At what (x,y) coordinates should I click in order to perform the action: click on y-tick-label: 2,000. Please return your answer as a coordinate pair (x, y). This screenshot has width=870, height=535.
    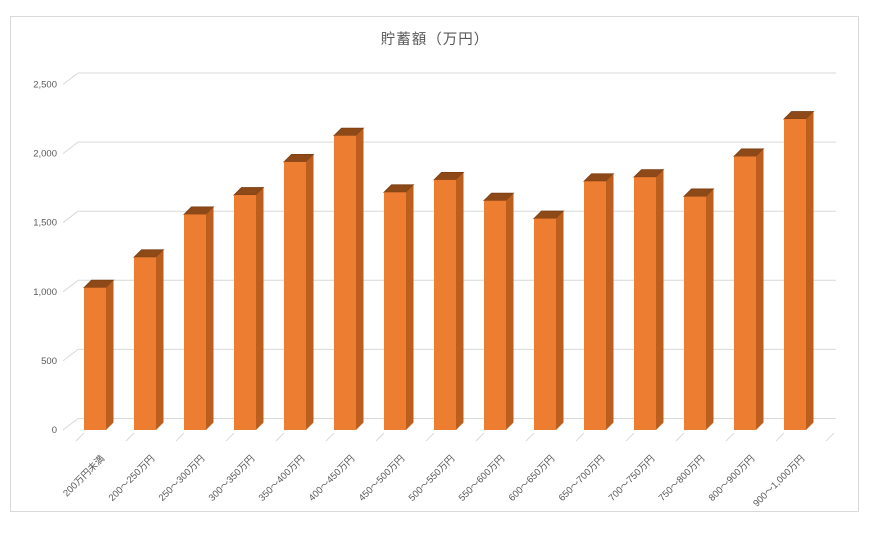
    Looking at the image, I should click on (45, 154).